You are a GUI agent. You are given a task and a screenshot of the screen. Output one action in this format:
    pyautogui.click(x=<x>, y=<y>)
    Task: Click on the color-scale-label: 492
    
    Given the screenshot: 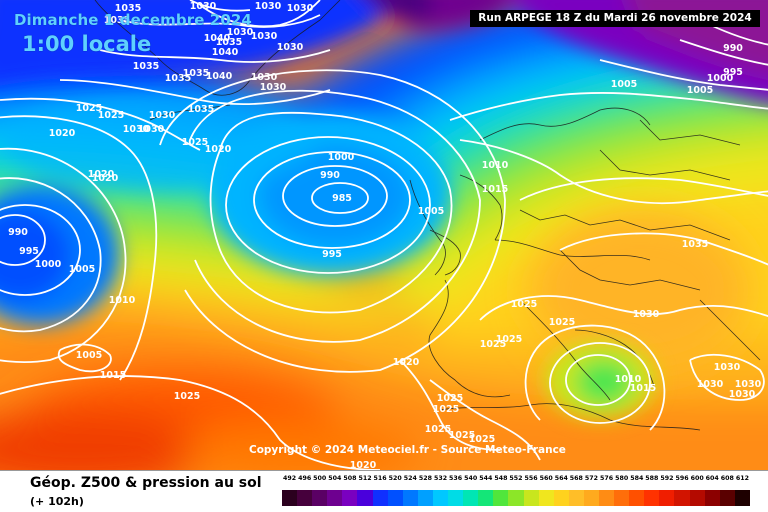 What is the action you would take?
    pyautogui.click(x=289, y=478)
    